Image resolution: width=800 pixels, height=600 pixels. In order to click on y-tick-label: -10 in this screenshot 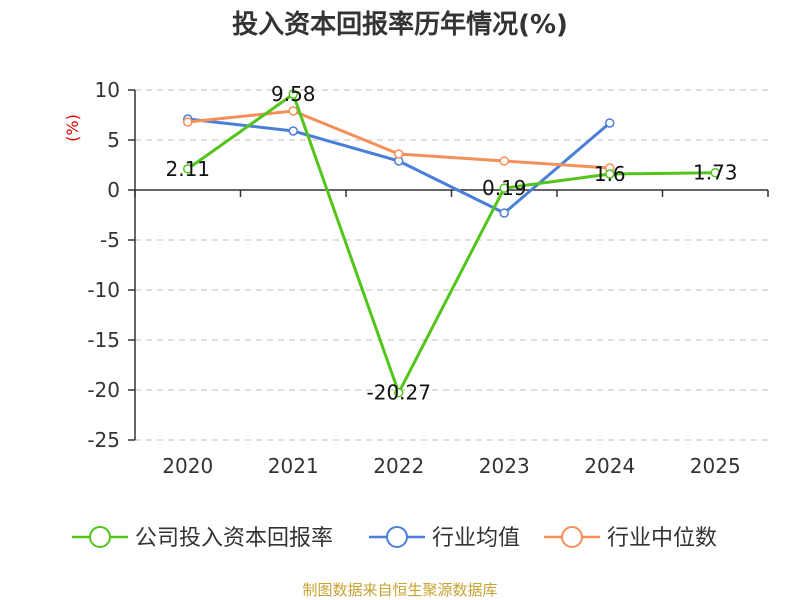, I will do `click(103, 290)`.